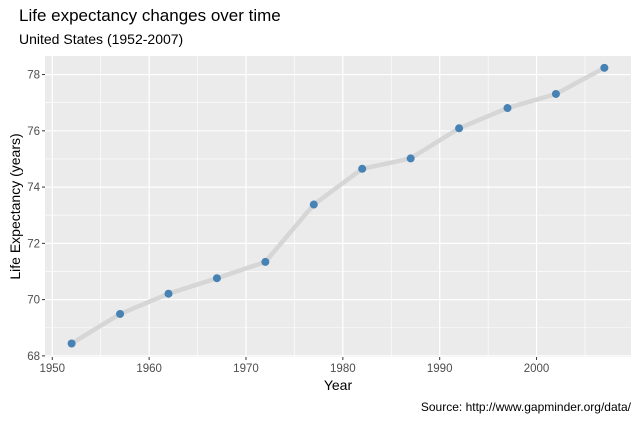 The height and width of the screenshot is (421, 639). Describe the element at coordinates (537, 369) in the screenshot. I see `x-tick-label: 2000` at that location.